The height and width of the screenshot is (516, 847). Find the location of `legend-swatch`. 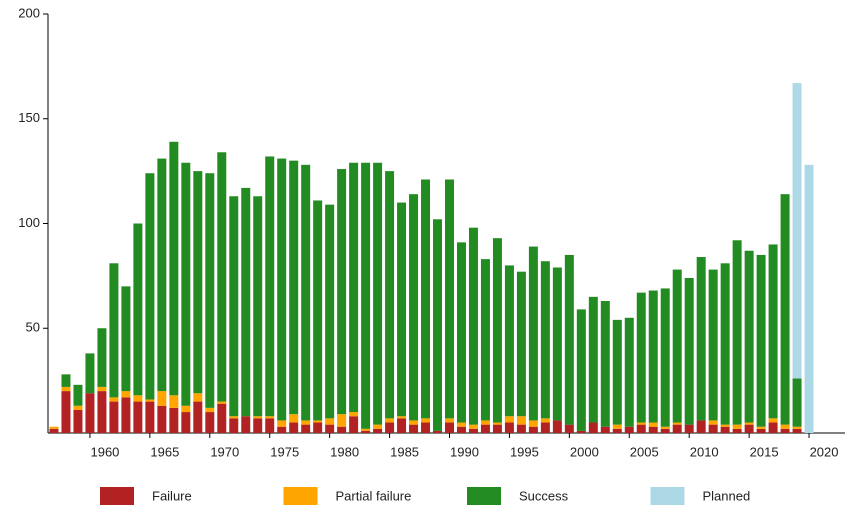

legend-swatch is located at coordinates (300, 496).